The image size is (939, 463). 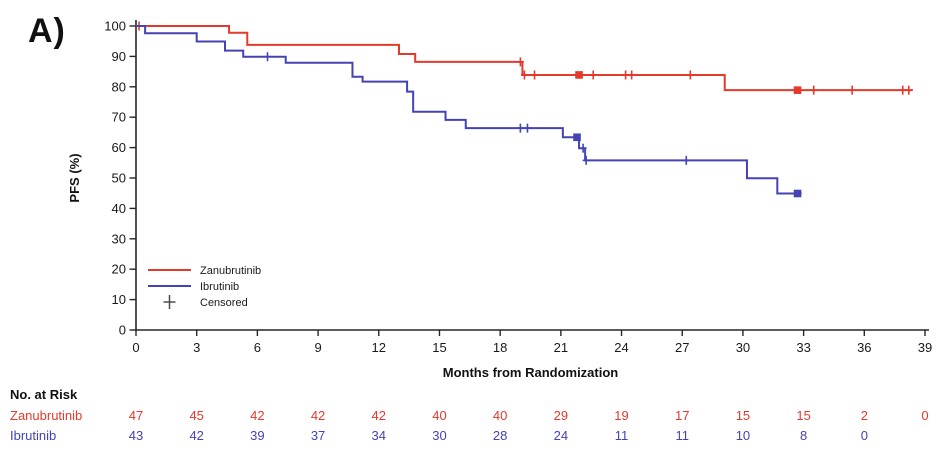 What do you see at coordinates (257, 347) in the screenshot?
I see `x-tick-label: 6` at bounding box center [257, 347].